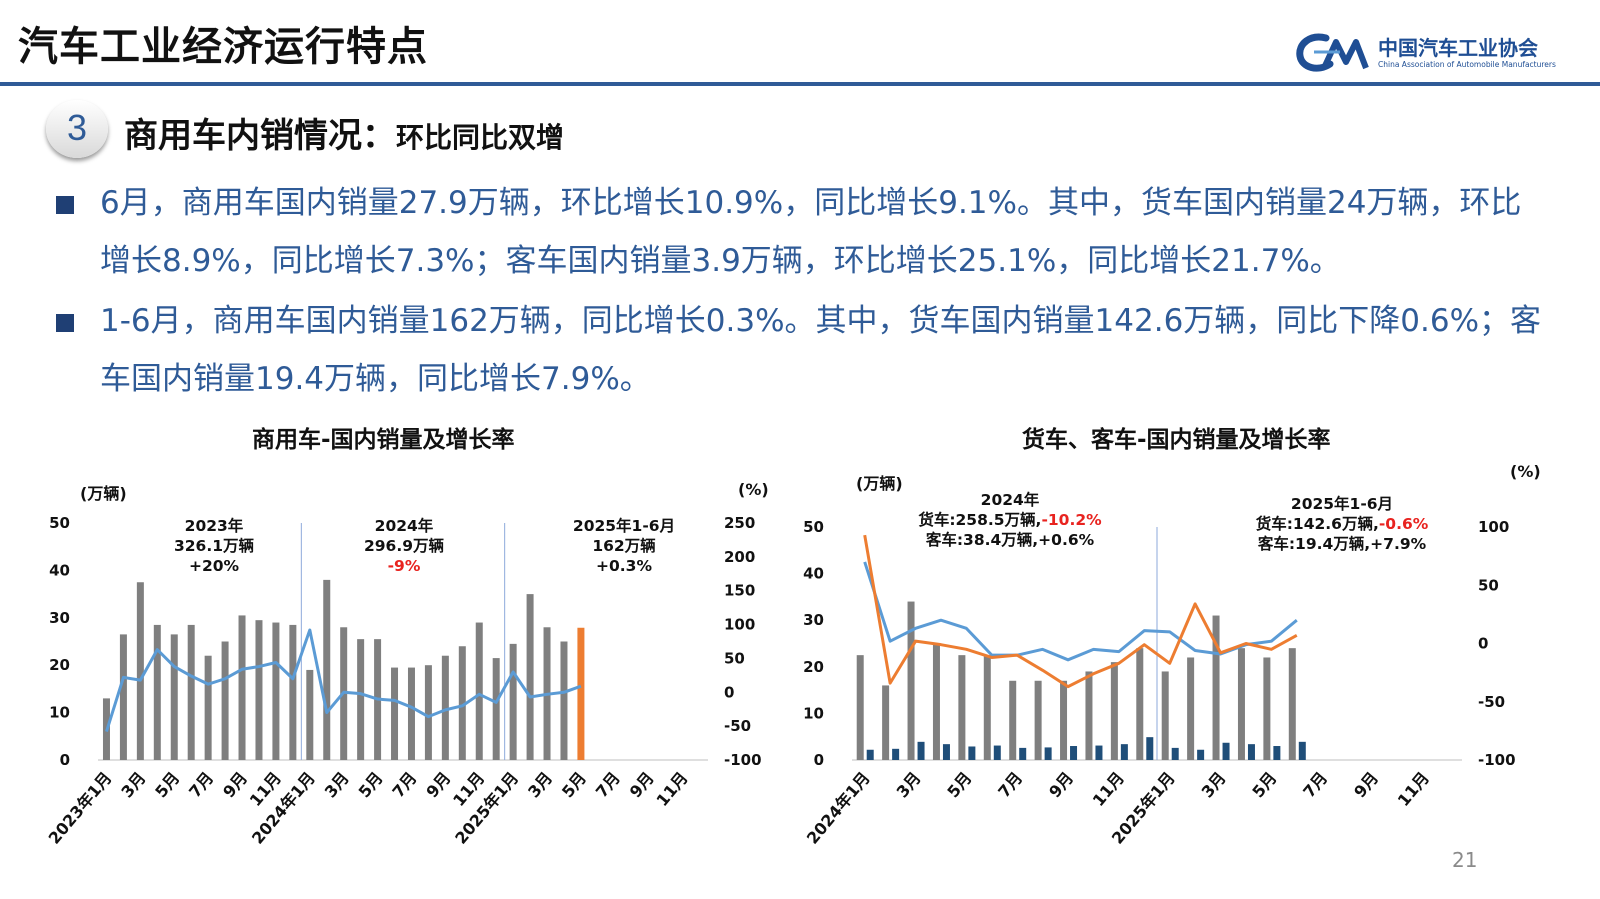 This screenshot has height=899, width=1600. What do you see at coordinates (1342, 544) in the screenshot?
I see `annotation-bus: 客车:19.4万辆,+7.9%` at bounding box center [1342, 544].